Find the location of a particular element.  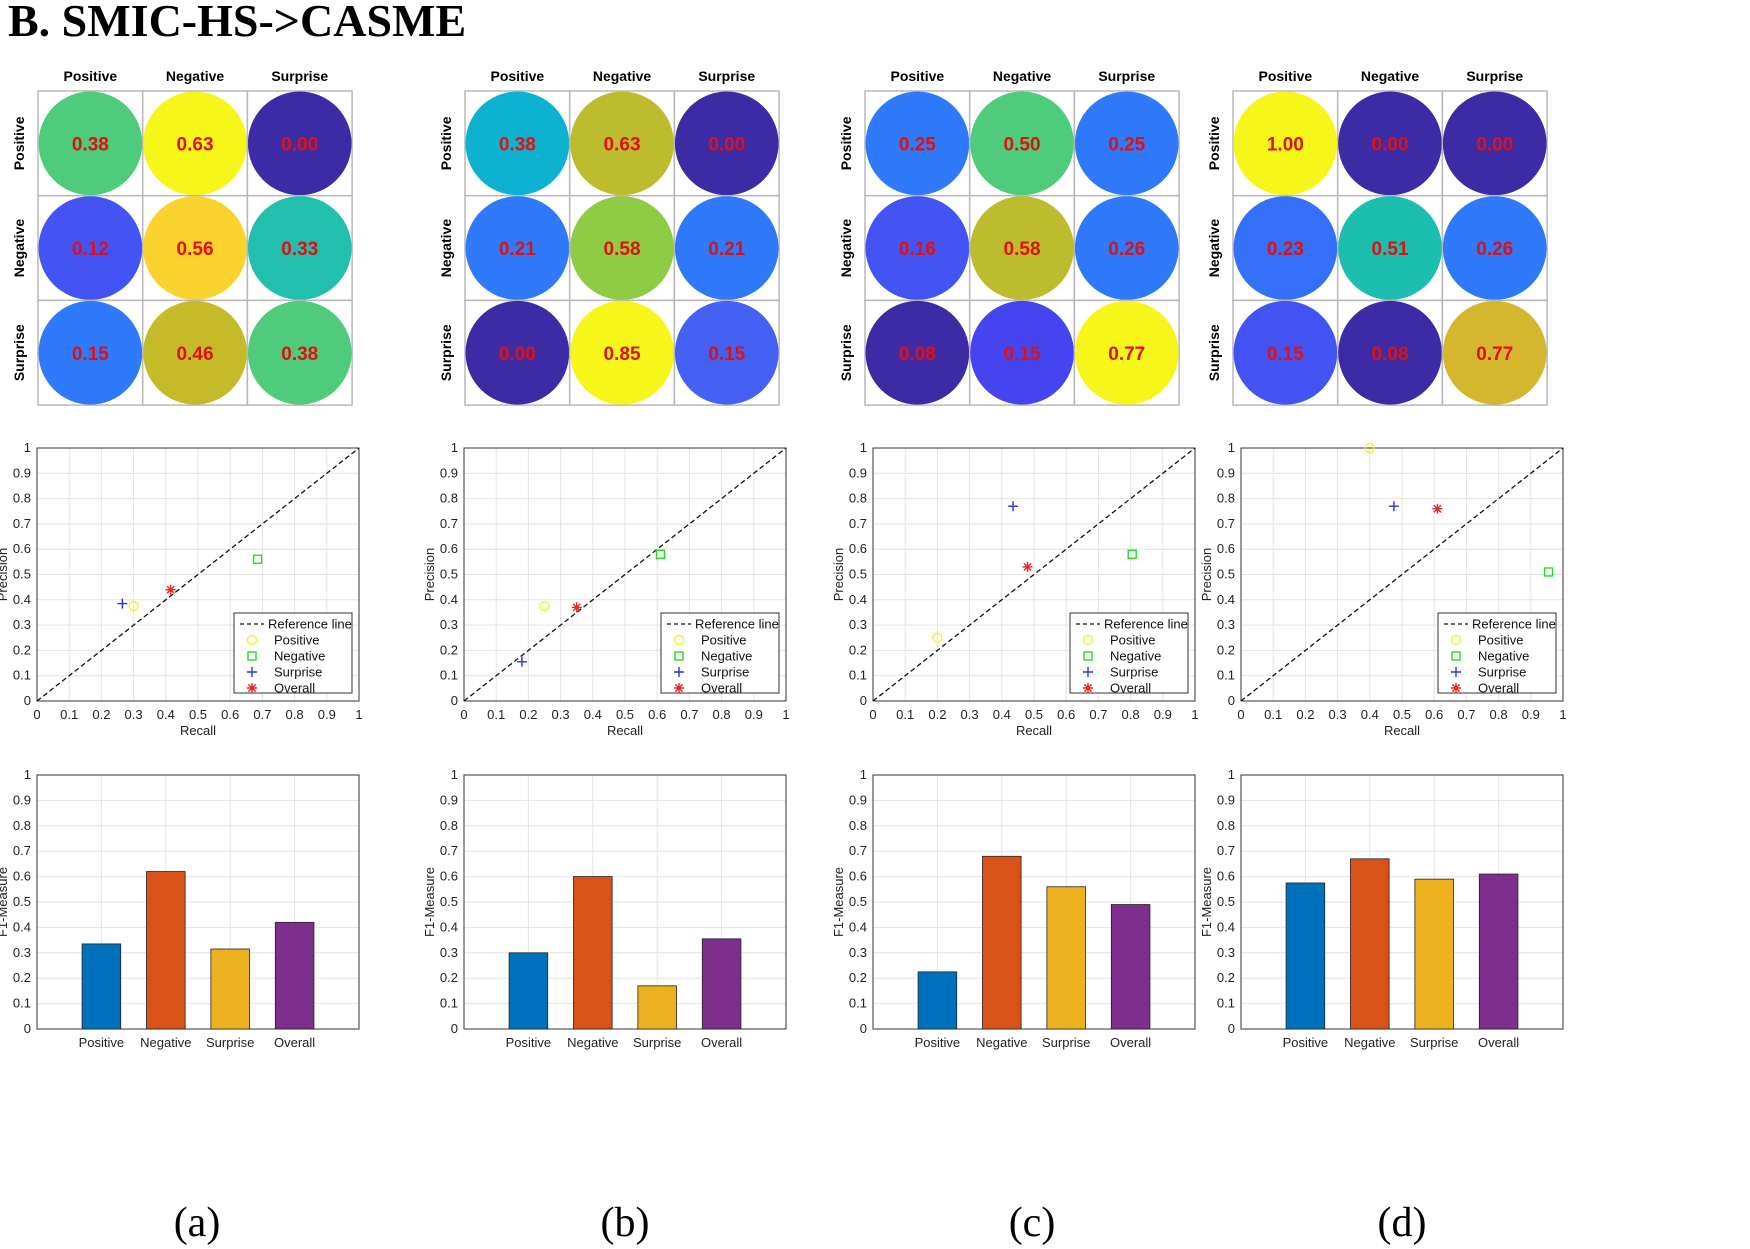

y-tick-label: 0.9 is located at coordinates (449, 799).